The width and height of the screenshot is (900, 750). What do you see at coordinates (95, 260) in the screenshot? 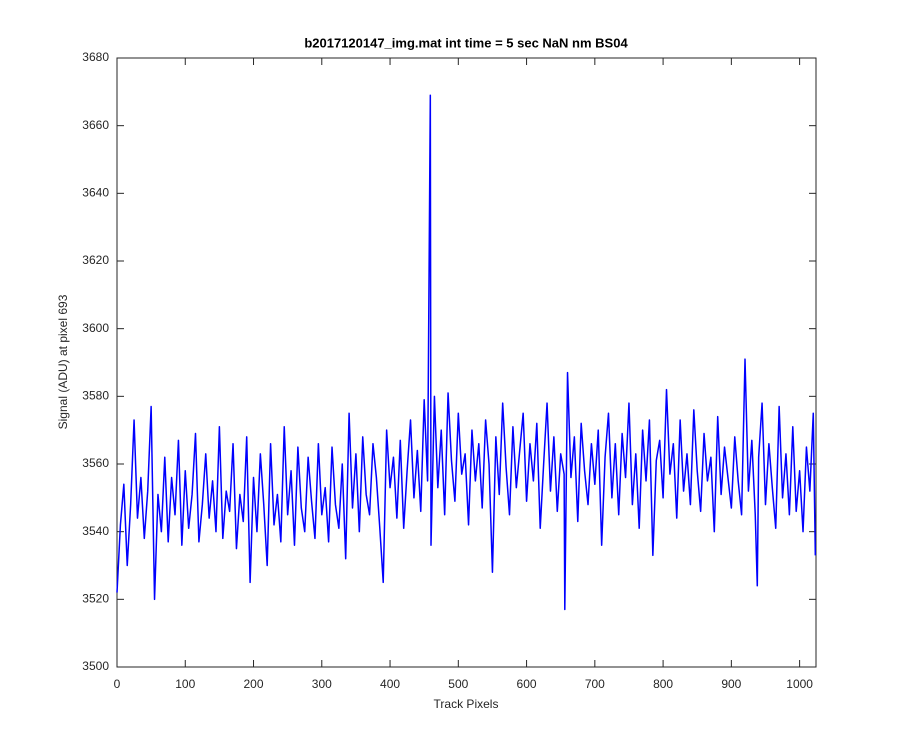
I see `y-tick-label: 3620` at bounding box center [95, 260].